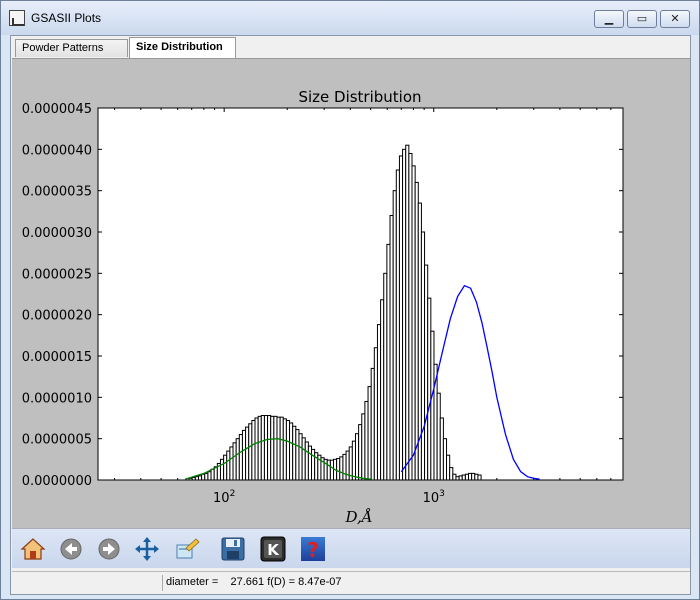 The image size is (700, 600). Describe the element at coordinates (33, 549) in the screenshot. I see `home-icon` at that location.